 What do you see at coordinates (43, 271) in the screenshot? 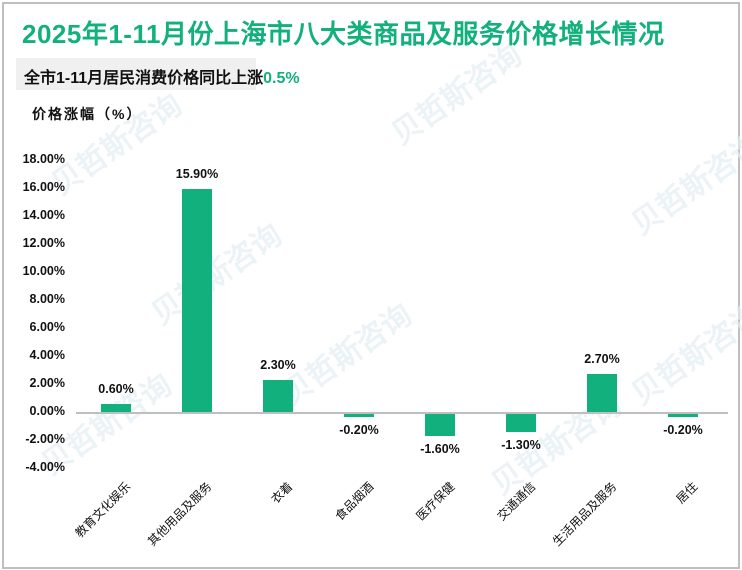
I see `y-tick-label: 10.00%` at bounding box center [43, 271].